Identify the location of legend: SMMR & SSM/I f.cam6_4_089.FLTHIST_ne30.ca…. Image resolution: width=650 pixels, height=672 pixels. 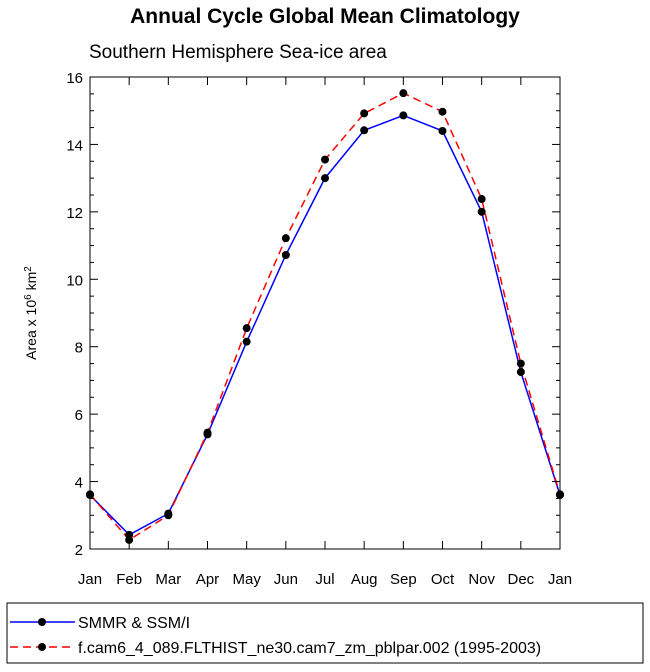
(275, 636).